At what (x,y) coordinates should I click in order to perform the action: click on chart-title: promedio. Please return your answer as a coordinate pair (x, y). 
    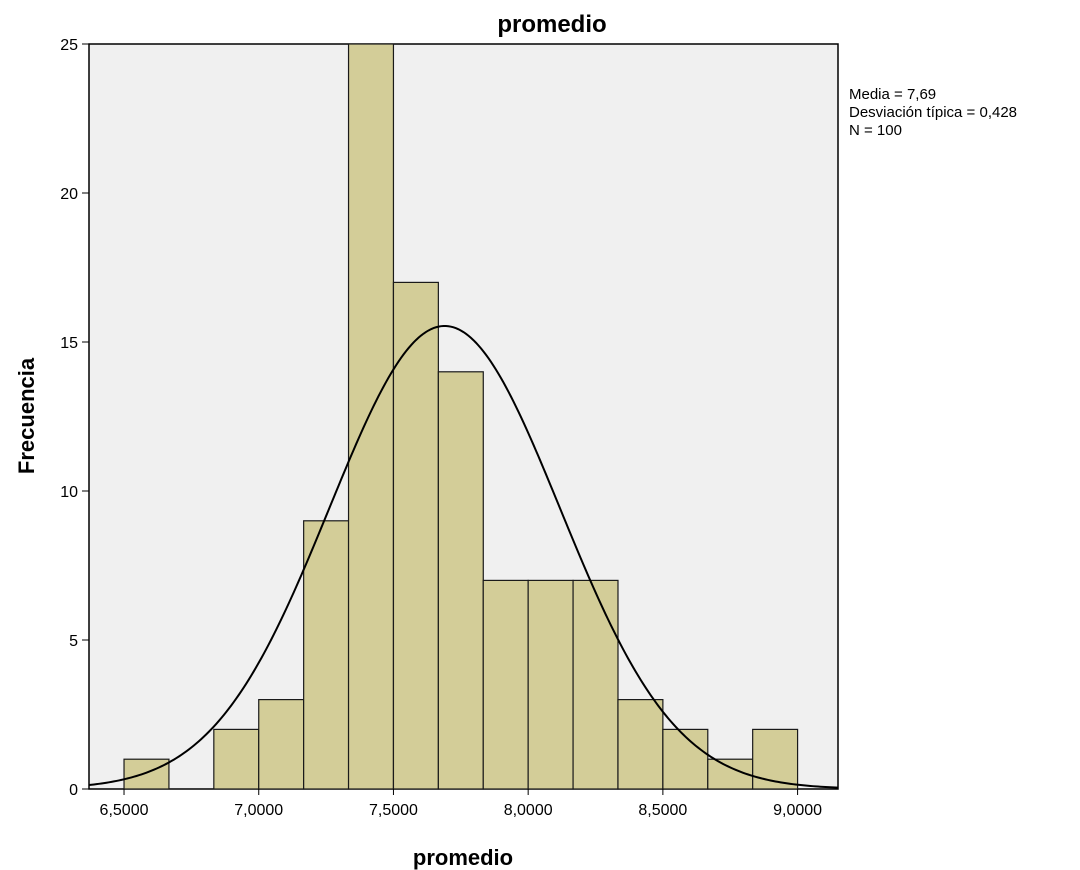
    Looking at the image, I should click on (551, 24).